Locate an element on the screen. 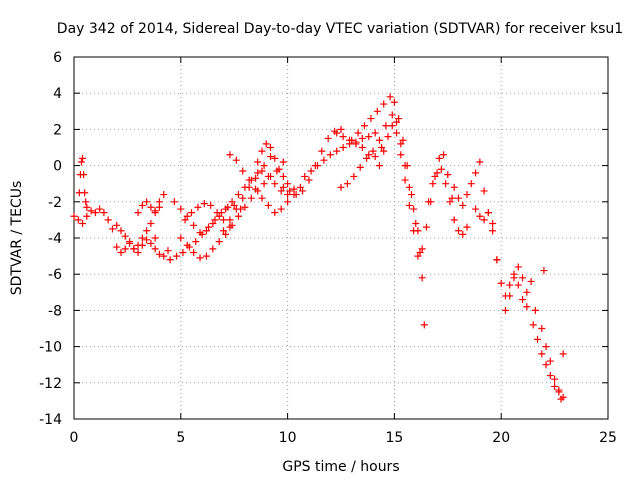  series-track-u-evening is located at coordinates (486, 234).